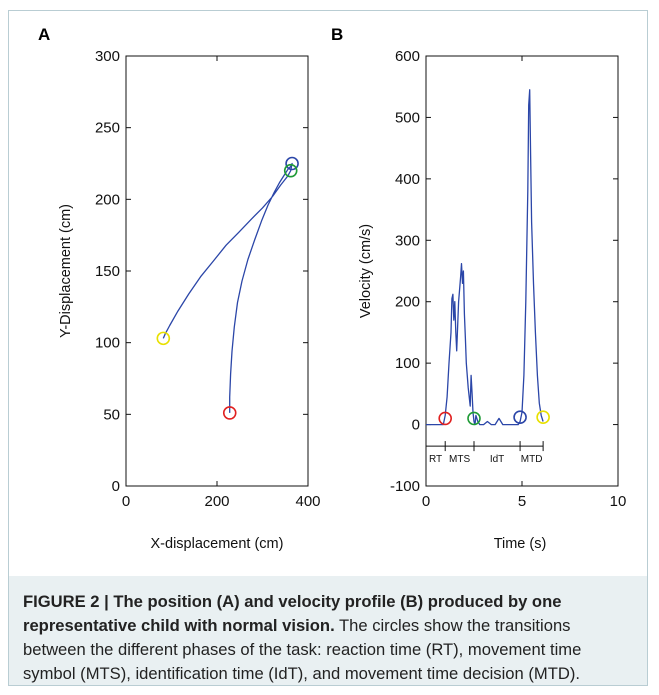 The height and width of the screenshot is (695, 659). I want to click on phase-label: RT, so click(435, 459).